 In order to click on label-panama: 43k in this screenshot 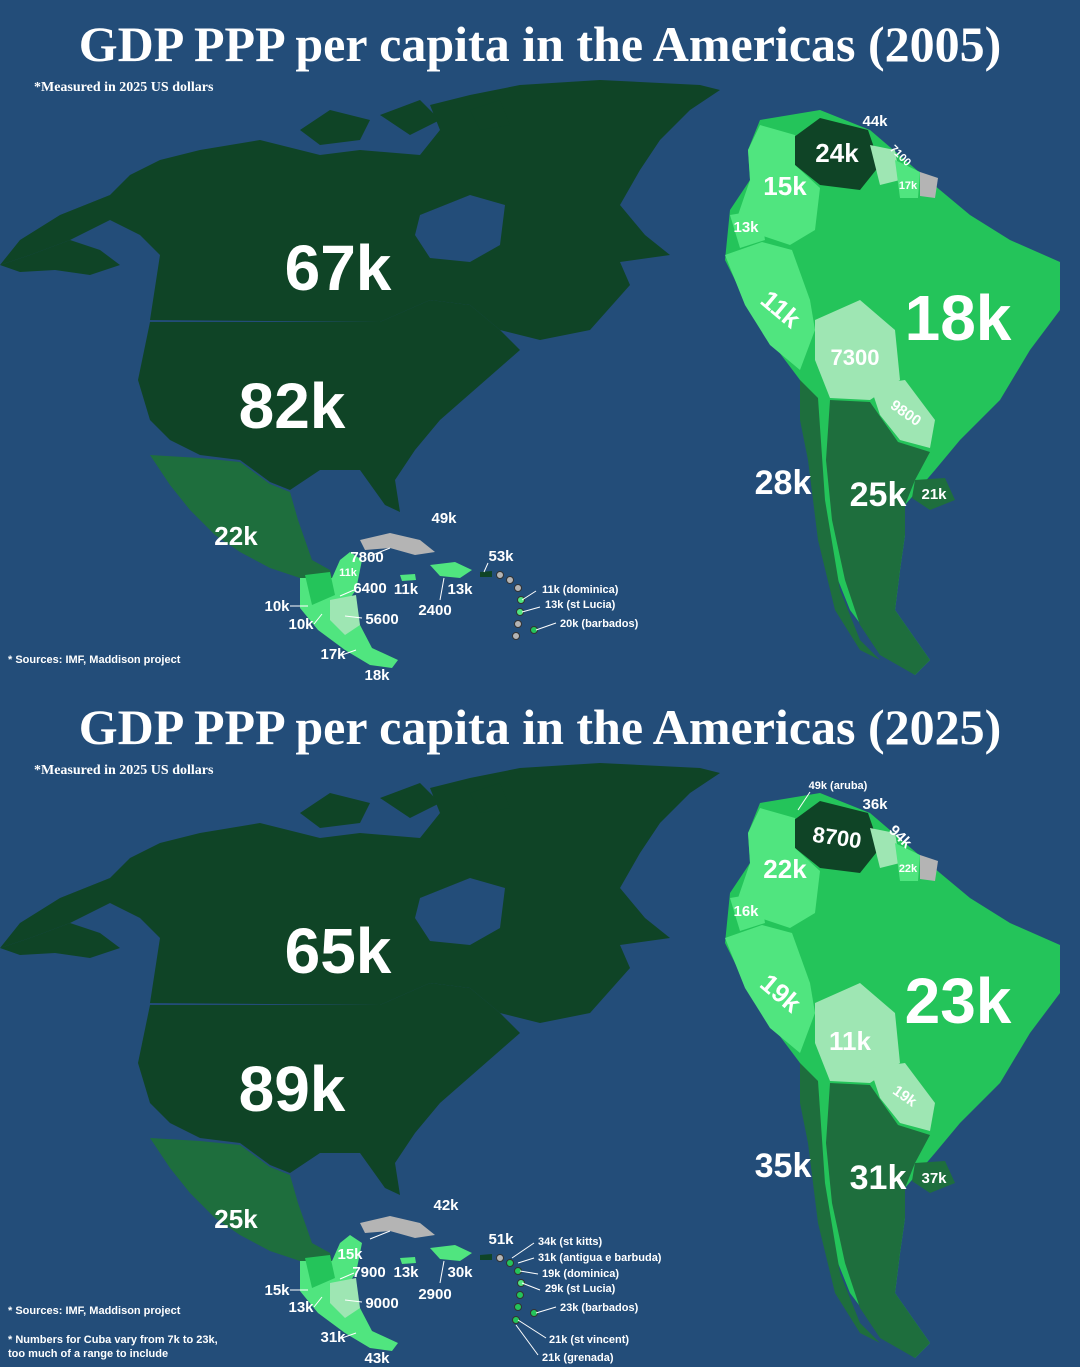, I will do `click(377, 1358)`.